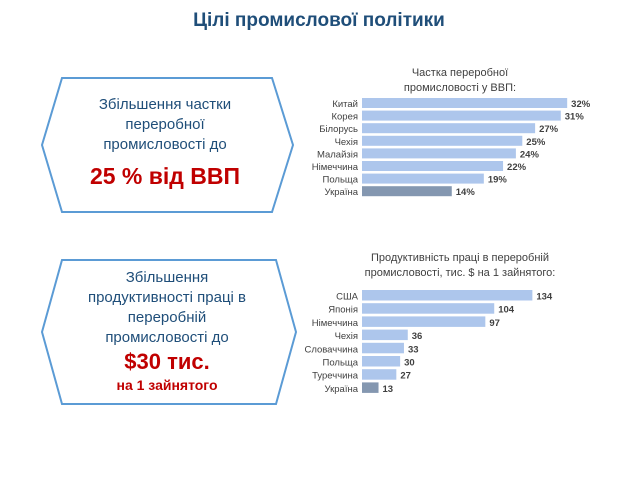 This screenshot has width=638, height=479. I want to click on share-chart-category-label: Корея, so click(344, 117).